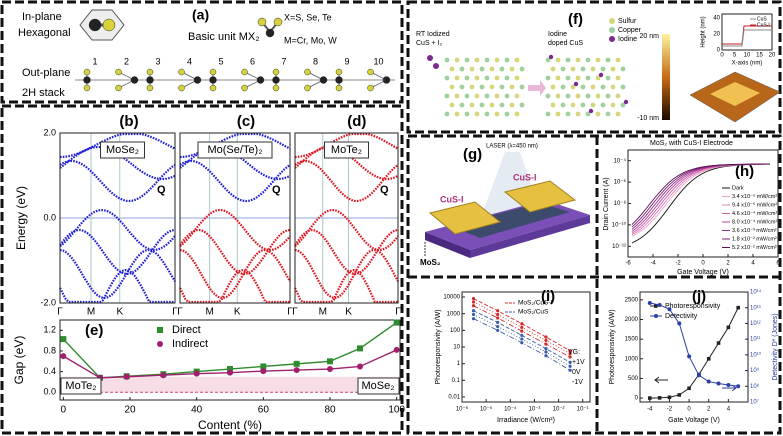  I want to click on panel-label: (g), so click(472, 154).